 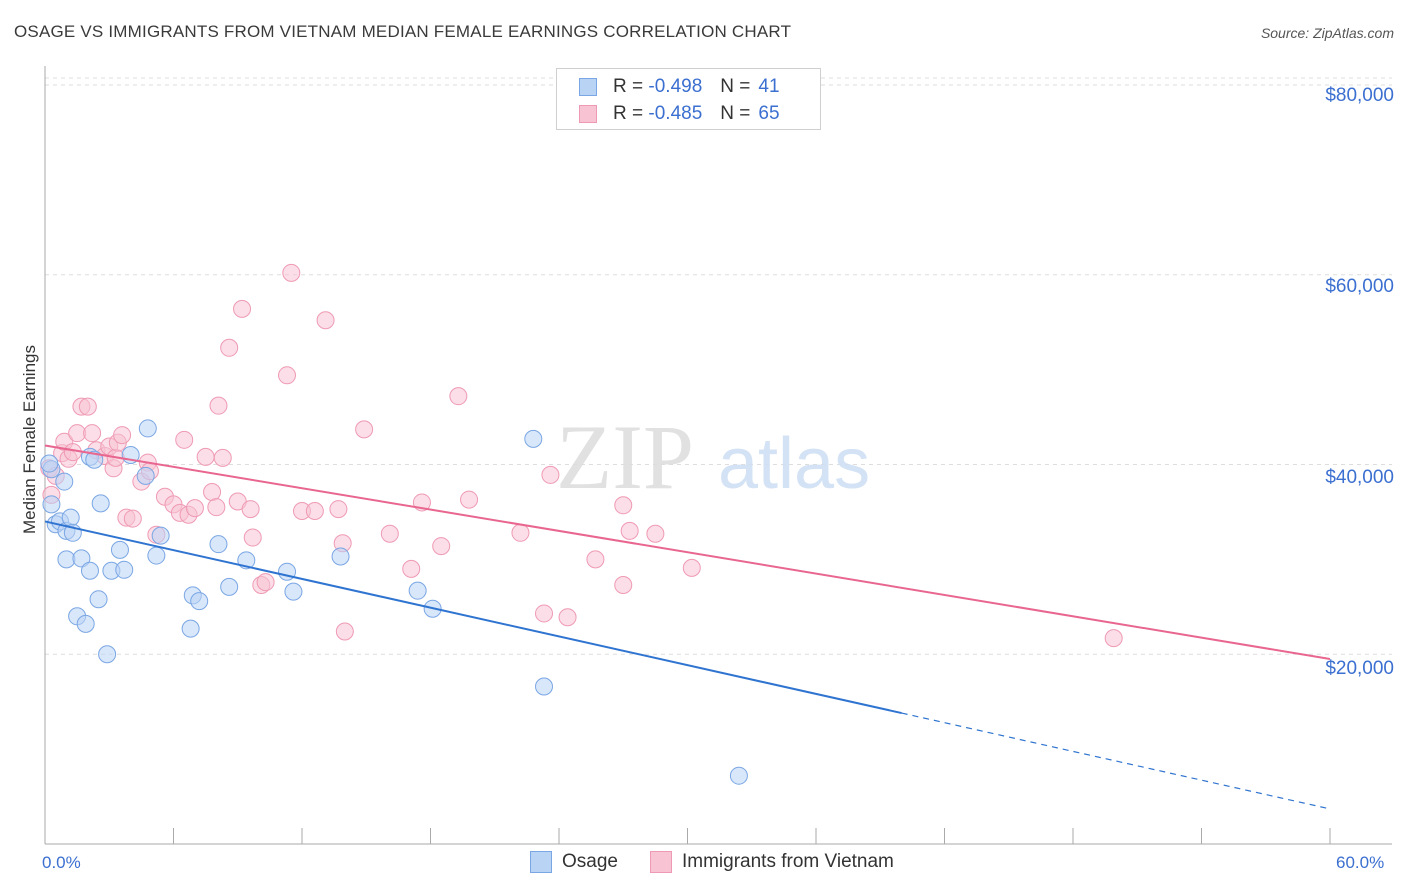 I want to click on legend-item-vietnam: Immigrants from Vietnam, so click(x=772, y=862).